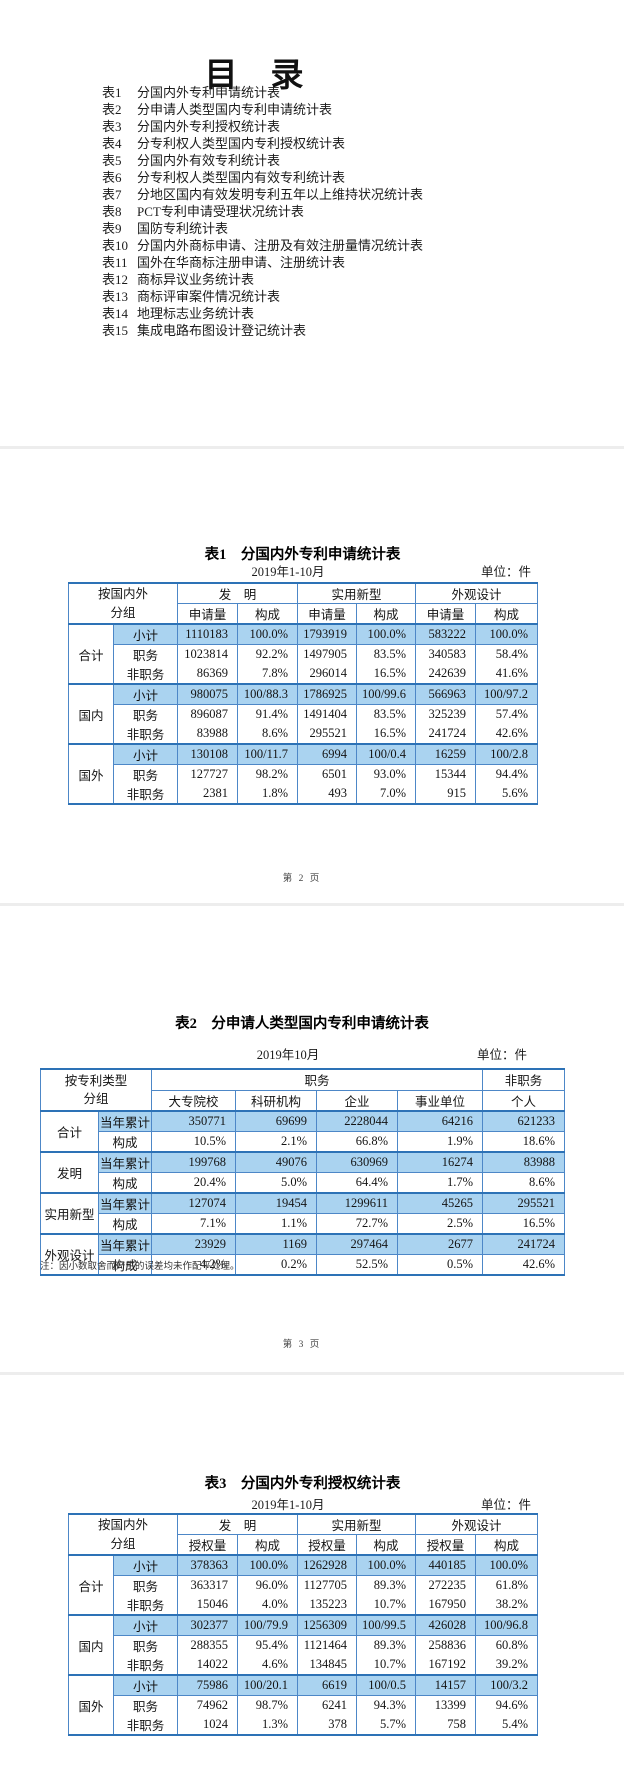  What do you see at coordinates (115, 313) in the screenshot?
I see `toc-item-number: 表14` at bounding box center [115, 313].